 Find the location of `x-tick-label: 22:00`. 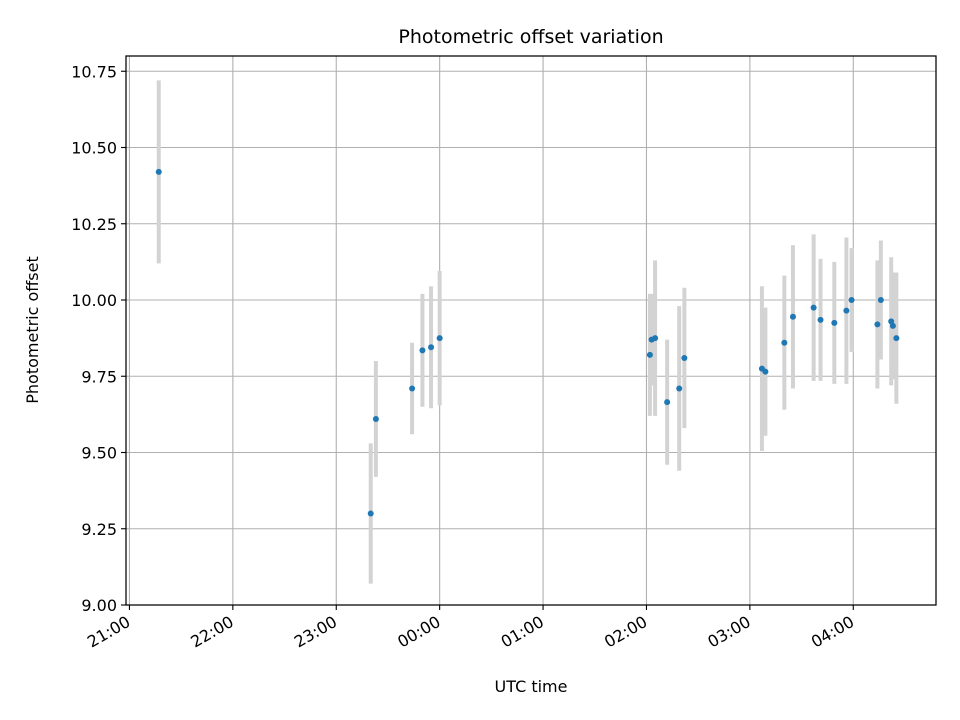

x-tick-label: 22:00 is located at coordinates (211, 632).